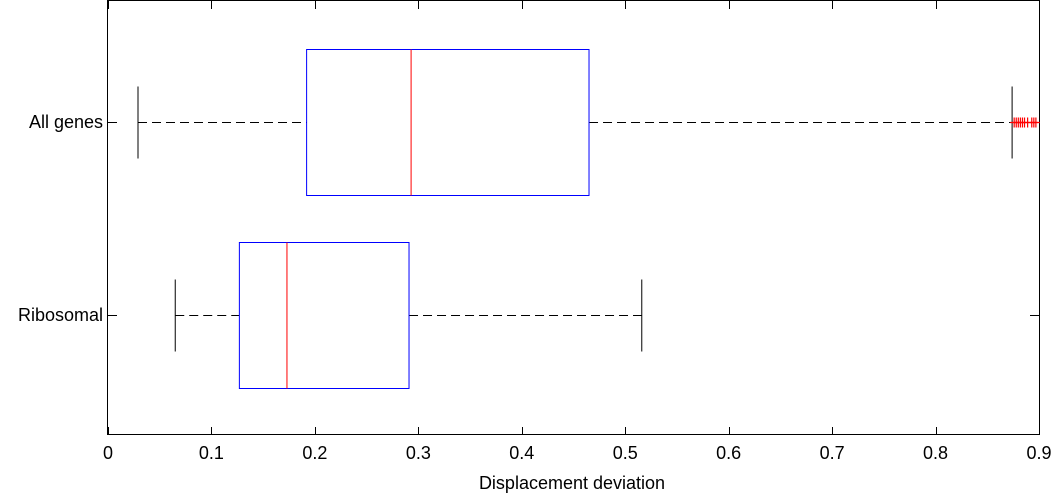  What do you see at coordinates (1038, 453) in the screenshot?
I see `x-tick-label: 0.9` at bounding box center [1038, 453].